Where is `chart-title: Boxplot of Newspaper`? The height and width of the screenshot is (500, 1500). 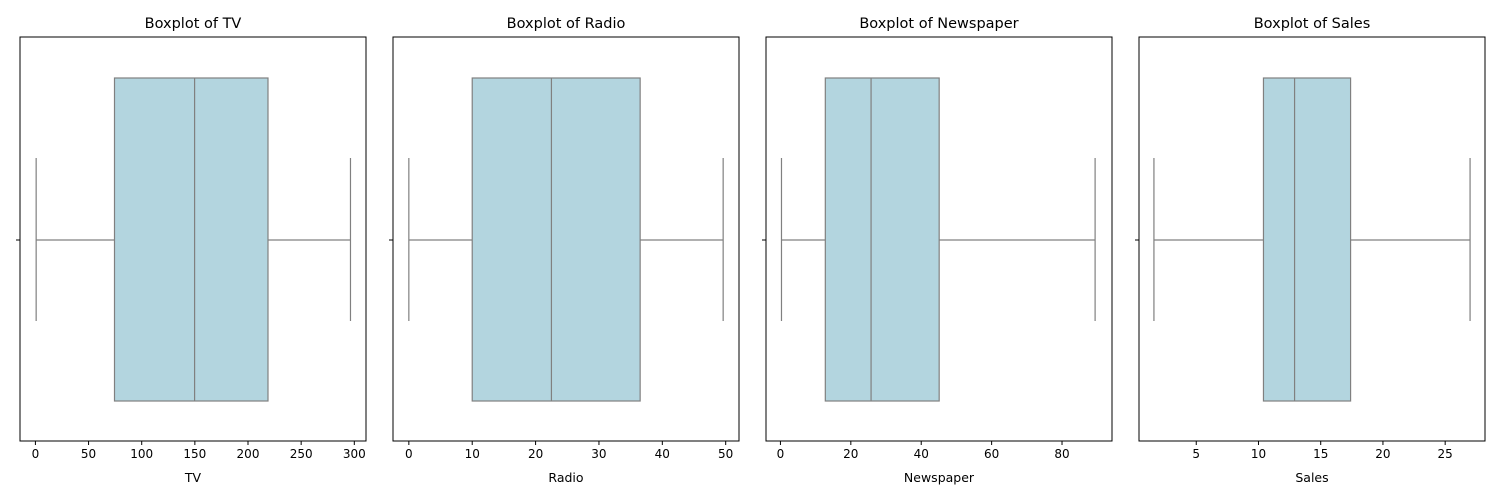 chart-title: Boxplot of Newspaper is located at coordinates (938, 24).